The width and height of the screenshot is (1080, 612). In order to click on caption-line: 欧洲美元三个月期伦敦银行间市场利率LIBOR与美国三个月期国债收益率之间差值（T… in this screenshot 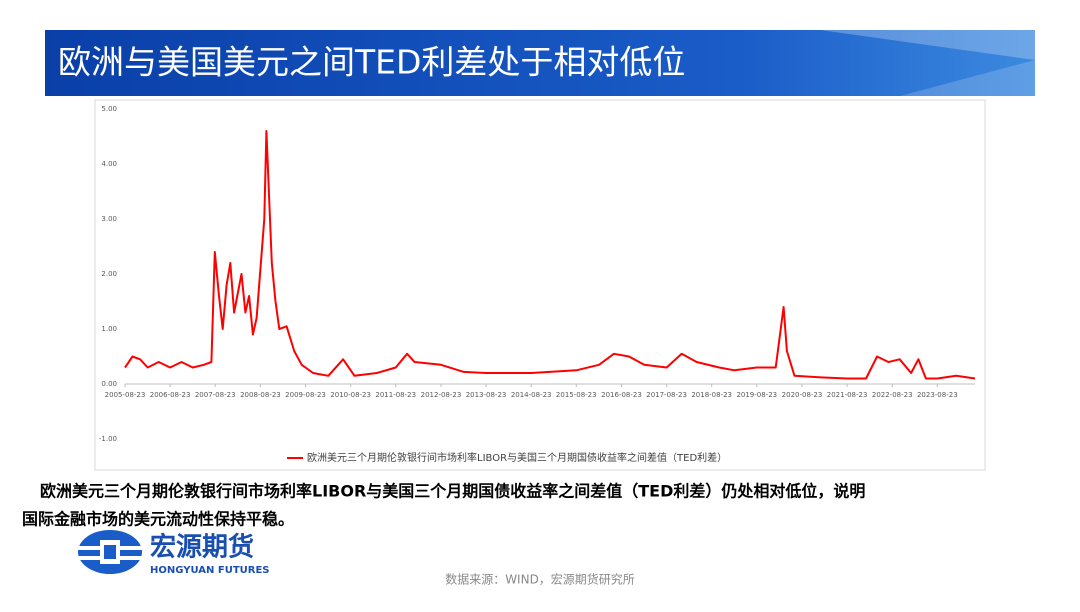, I will do `click(452, 491)`.